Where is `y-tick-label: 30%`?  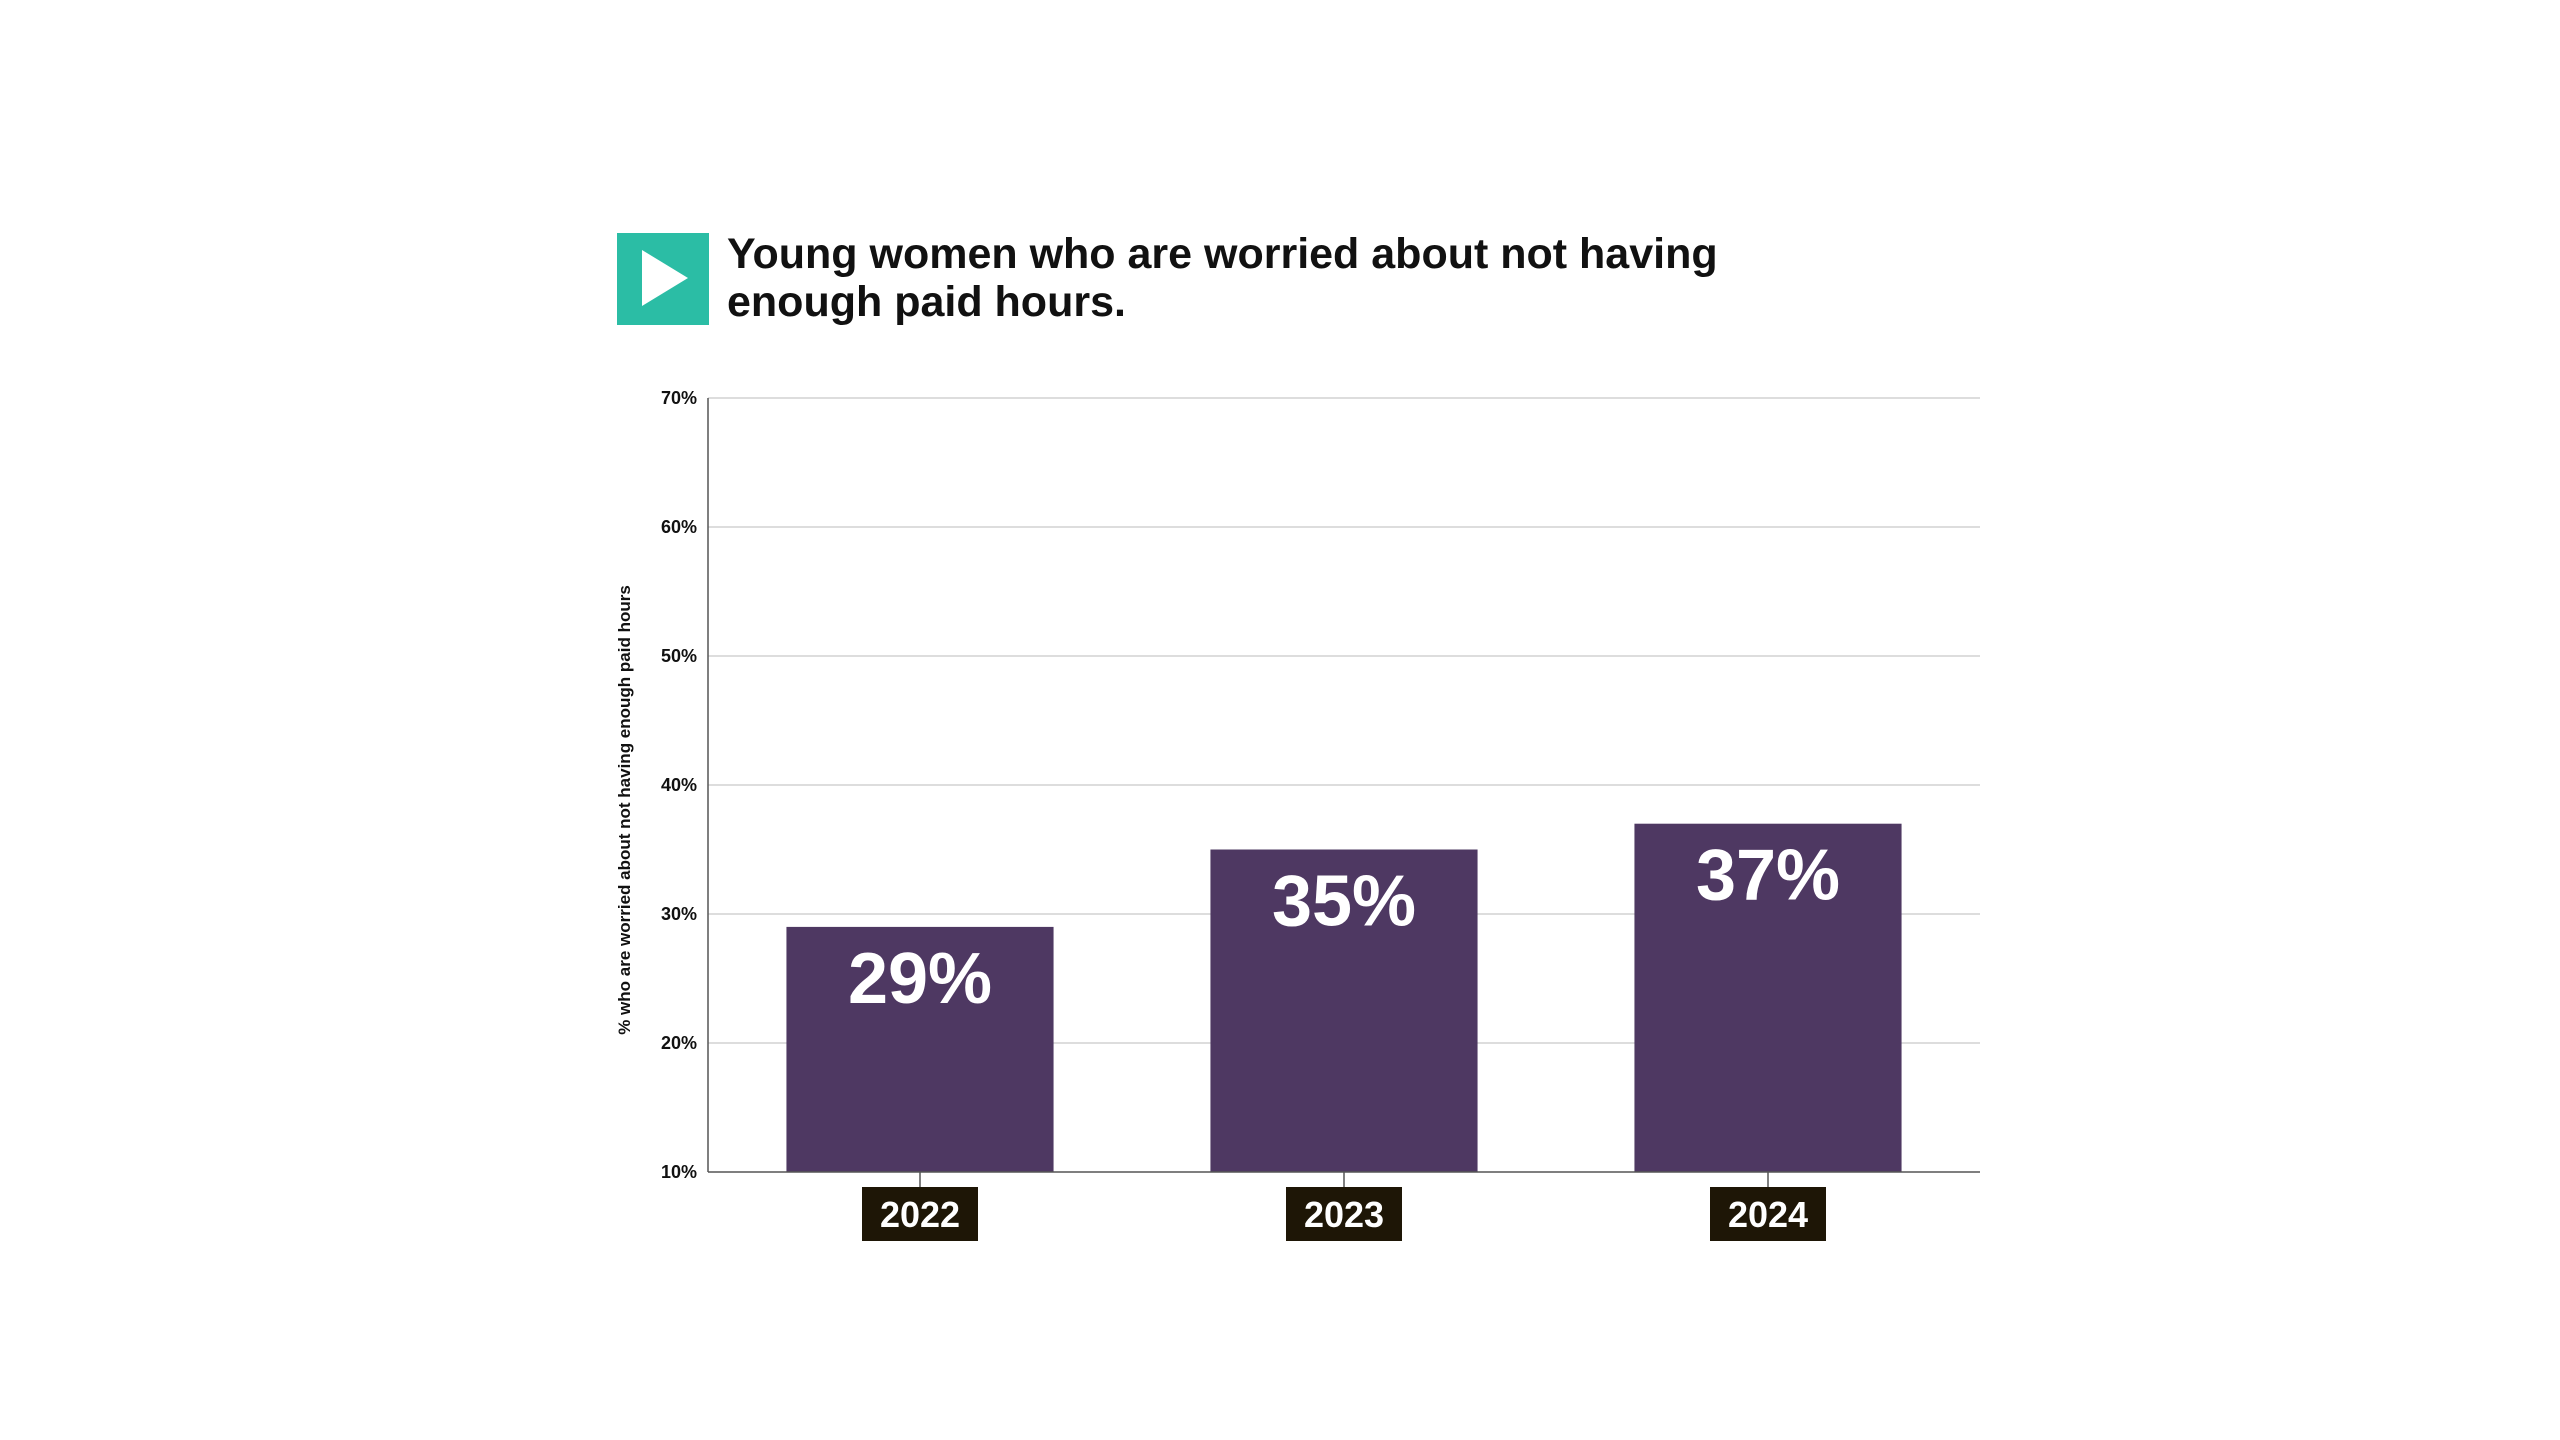
y-tick-label: 30% is located at coordinates (679, 914).